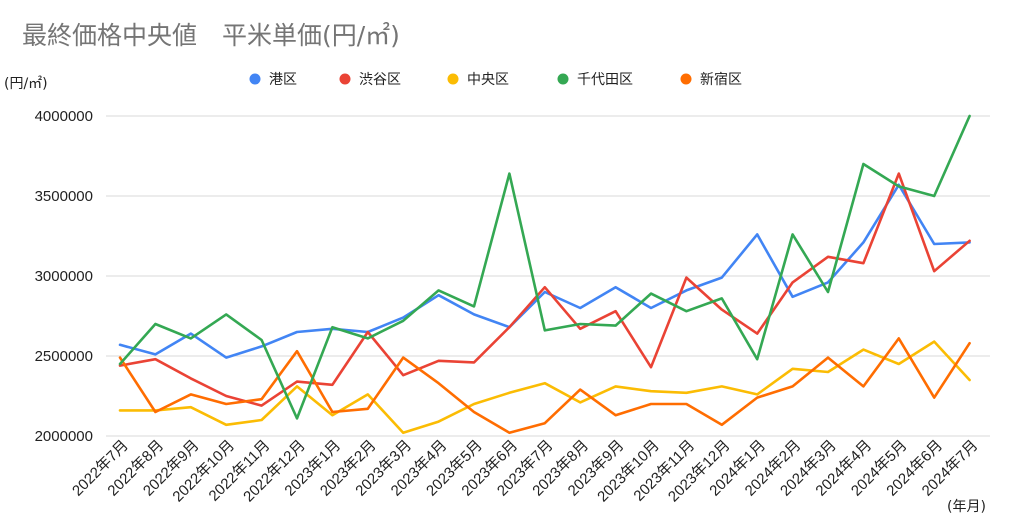  I want to click on y-tick-label: 2500000, so click(64, 356).